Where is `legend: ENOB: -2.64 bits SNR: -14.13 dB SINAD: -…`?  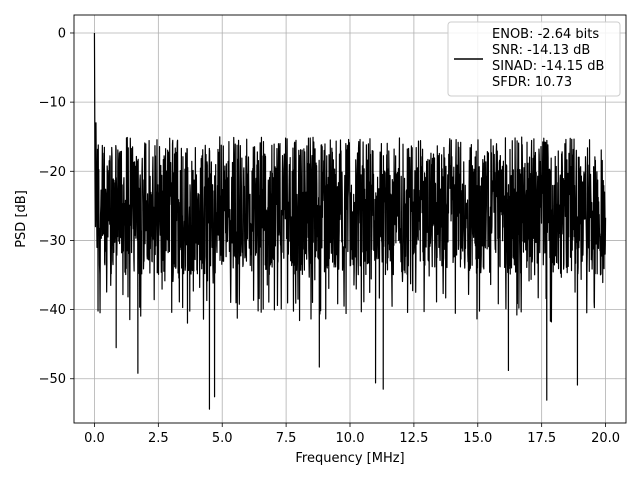 legend: ENOB: -2.64 bits SNR: -14.13 dB SINAD: -… is located at coordinates (534, 59).